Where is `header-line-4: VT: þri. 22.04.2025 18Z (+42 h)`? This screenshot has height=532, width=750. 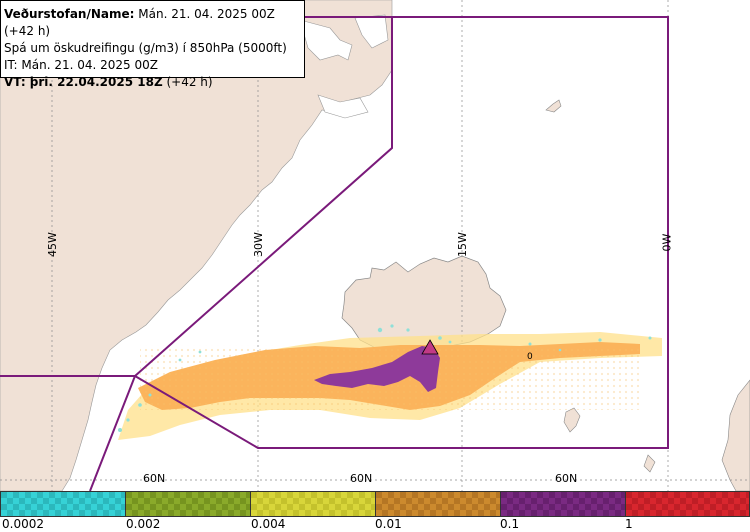
header-line-4: VT: þri. 22.04.2025 18Z (+42 h) is located at coordinates (152, 82).